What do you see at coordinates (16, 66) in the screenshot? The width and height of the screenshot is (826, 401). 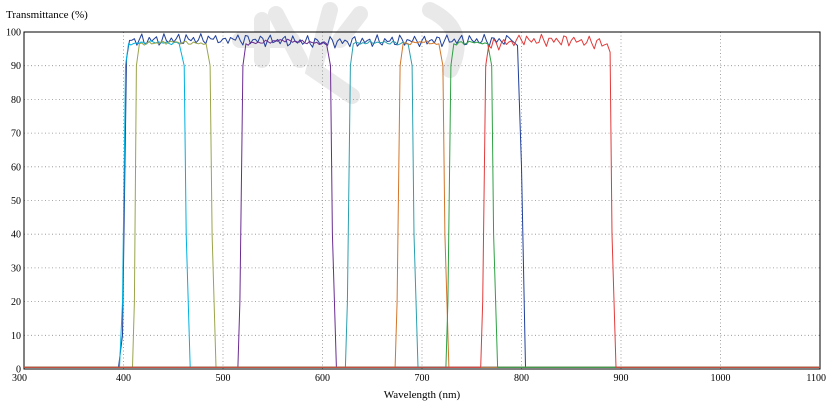 I see `y-tick-label: 90` at bounding box center [16, 66].